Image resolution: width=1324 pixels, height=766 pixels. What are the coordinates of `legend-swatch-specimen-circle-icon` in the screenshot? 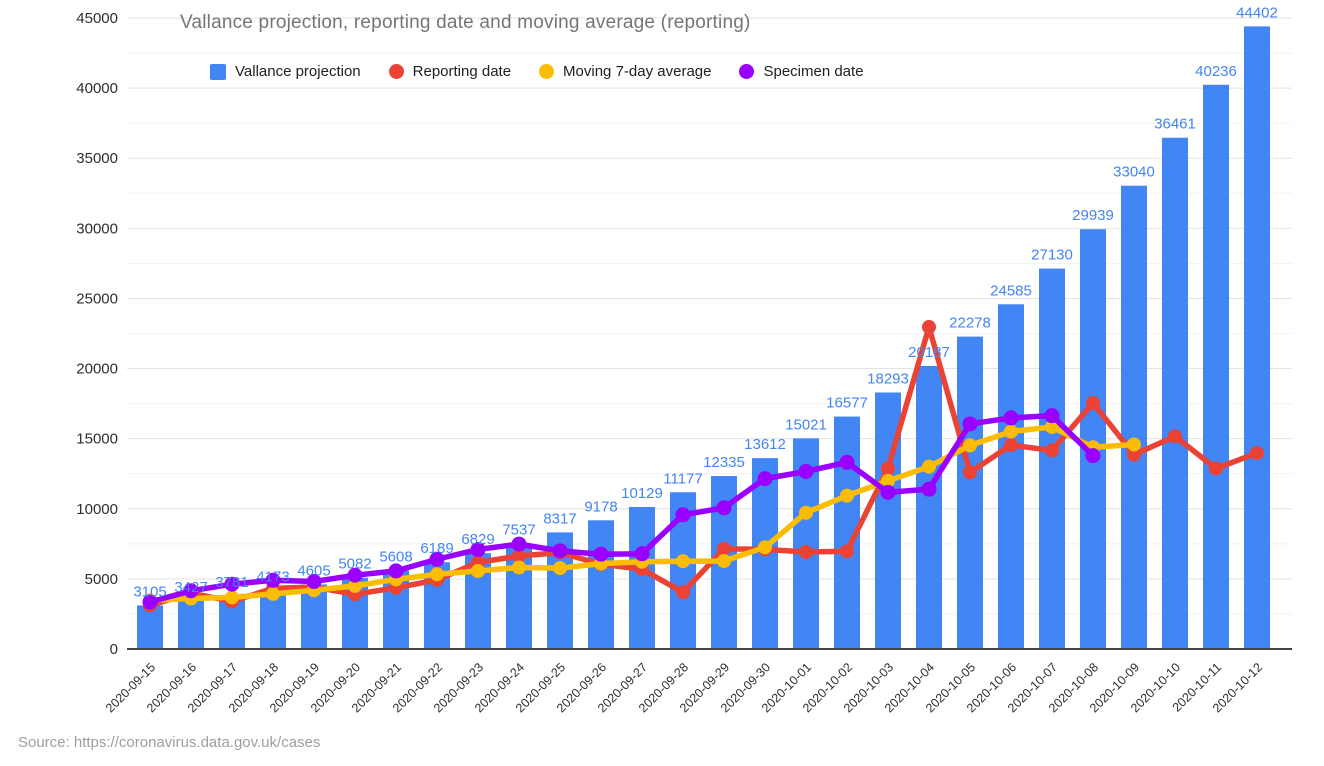 It's located at (747, 71).